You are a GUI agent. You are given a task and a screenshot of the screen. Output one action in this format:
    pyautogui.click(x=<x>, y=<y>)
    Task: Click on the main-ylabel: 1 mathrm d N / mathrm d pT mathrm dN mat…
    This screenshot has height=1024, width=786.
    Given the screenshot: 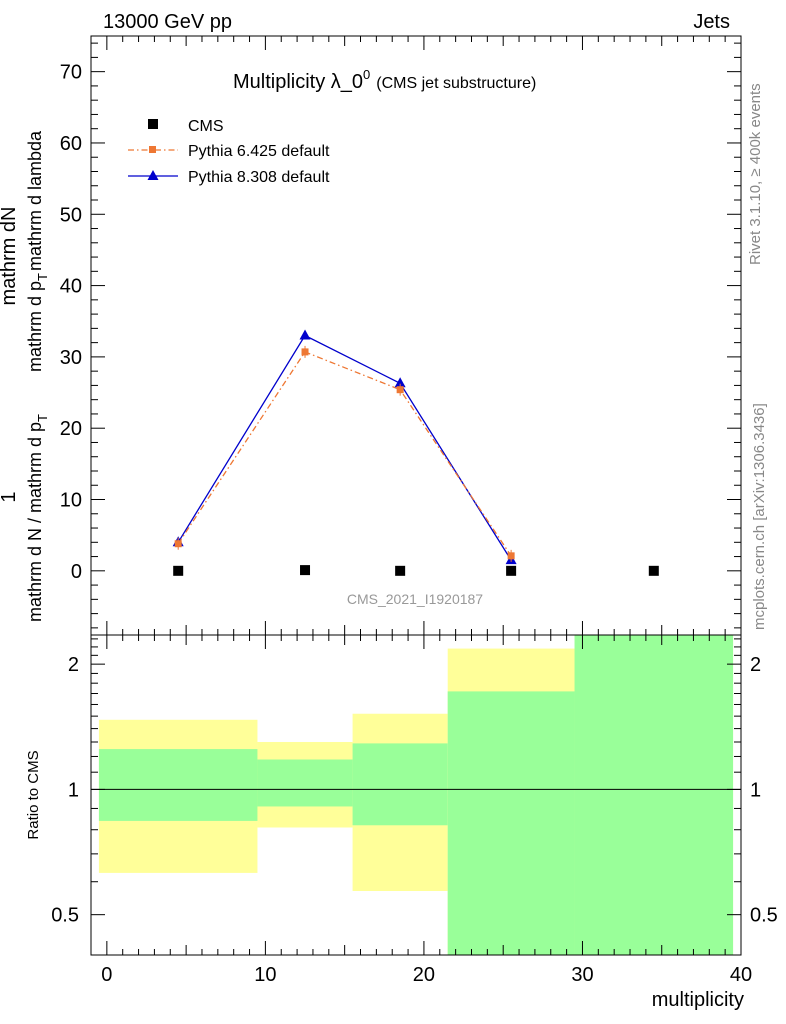 What is the action you would take?
    pyautogui.click(x=25, y=376)
    